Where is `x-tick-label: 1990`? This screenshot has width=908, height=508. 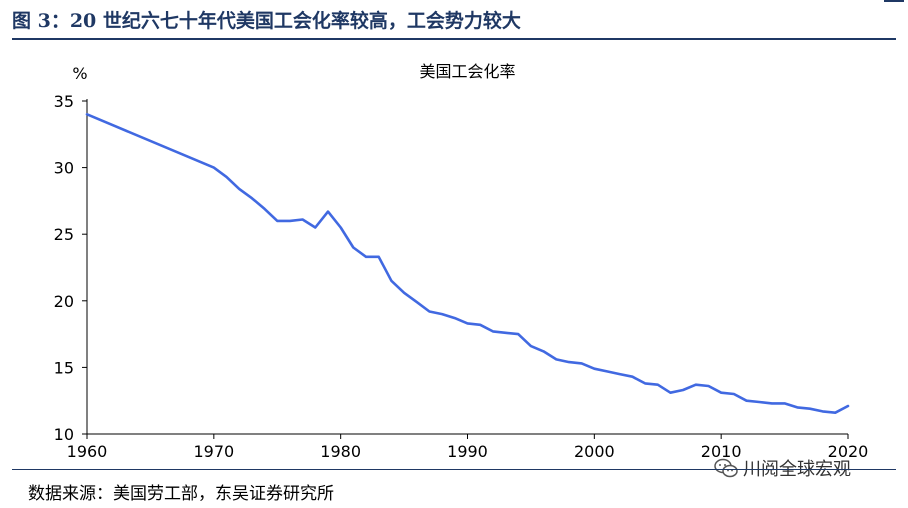
x-tick-label: 1990 is located at coordinates (467, 451).